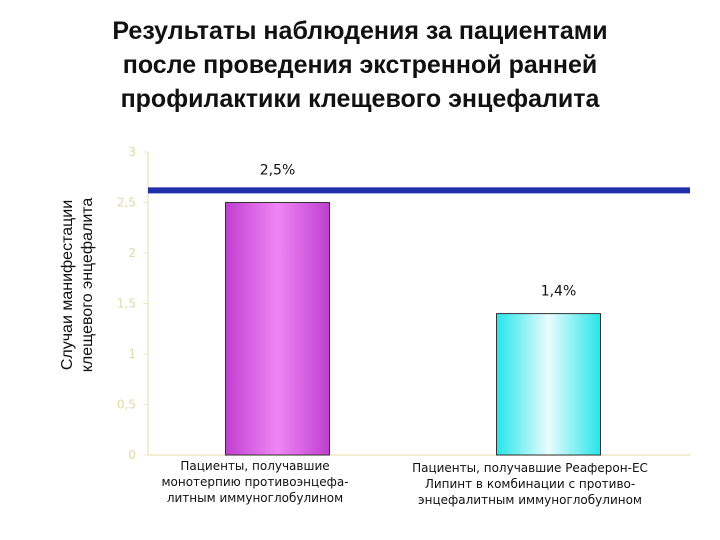  What do you see at coordinates (132, 455) in the screenshot?
I see `y-tick-label: 0` at bounding box center [132, 455].